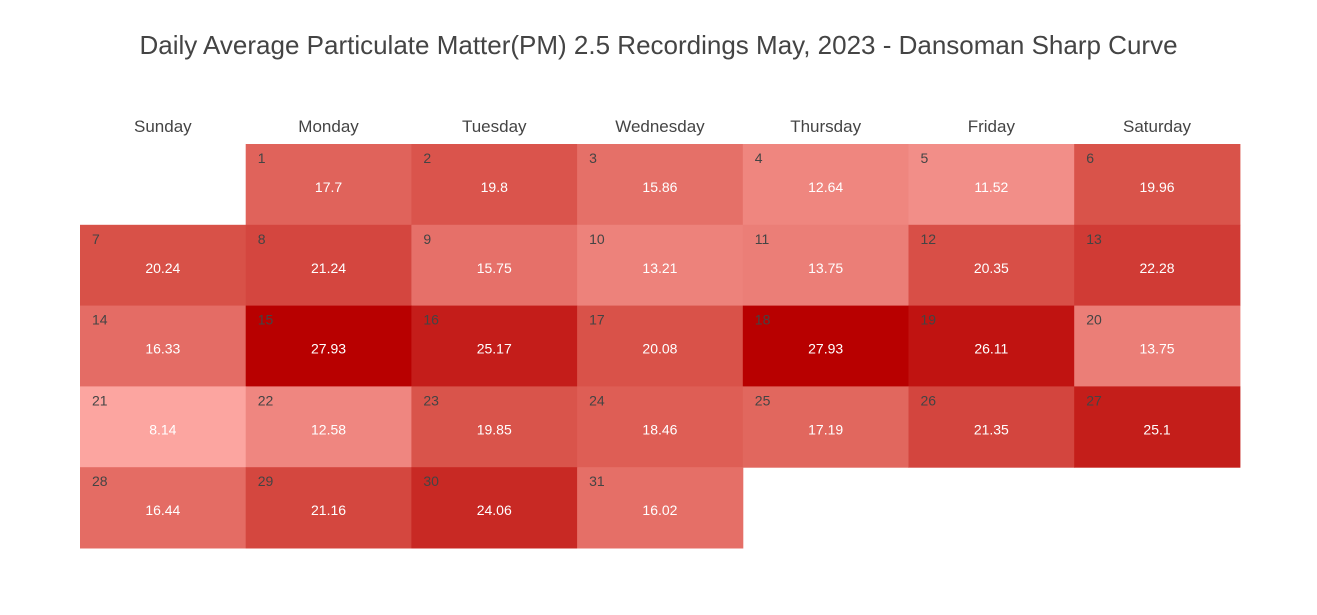 The image size is (1317, 615). I want to click on day-value-label: 15.75, so click(494, 268).